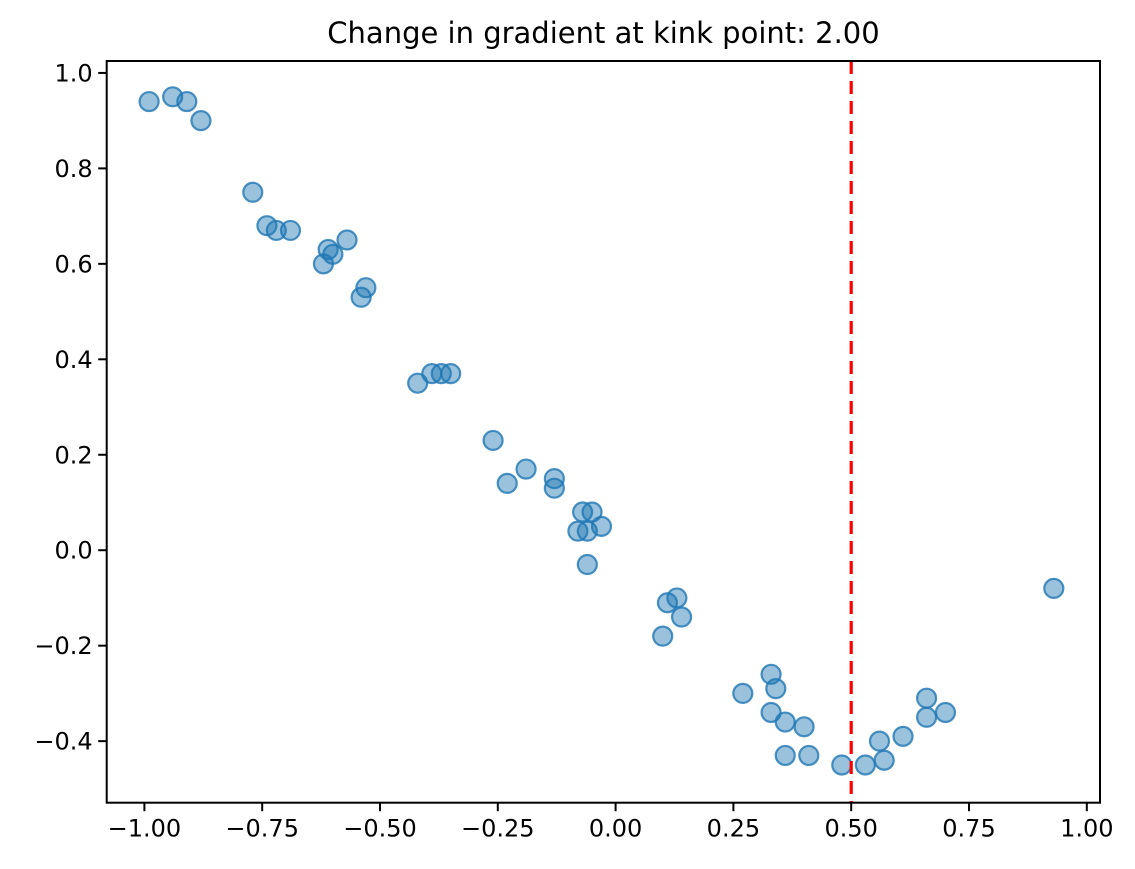 The image size is (1135, 869). What do you see at coordinates (145, 829) in the screenshot?
I see `x-axis-tick-label: −1.00` at bounding box center [145, 829].